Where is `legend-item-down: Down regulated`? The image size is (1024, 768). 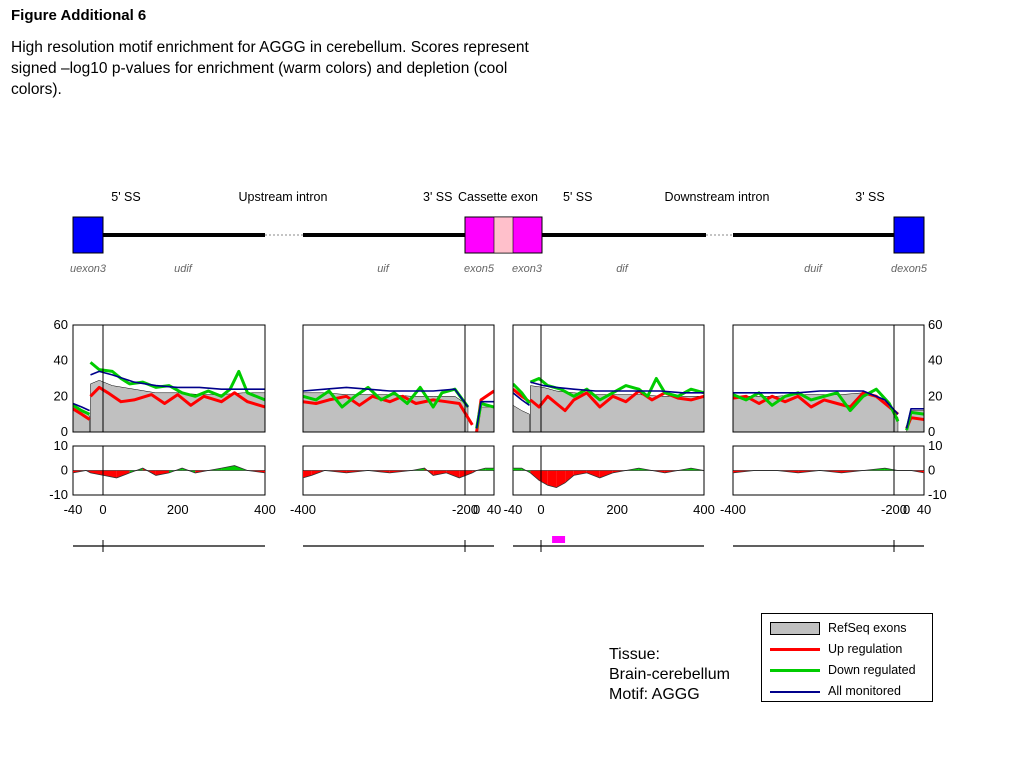 legend-item-down: Down regulated is located at coordinates (850, 671).